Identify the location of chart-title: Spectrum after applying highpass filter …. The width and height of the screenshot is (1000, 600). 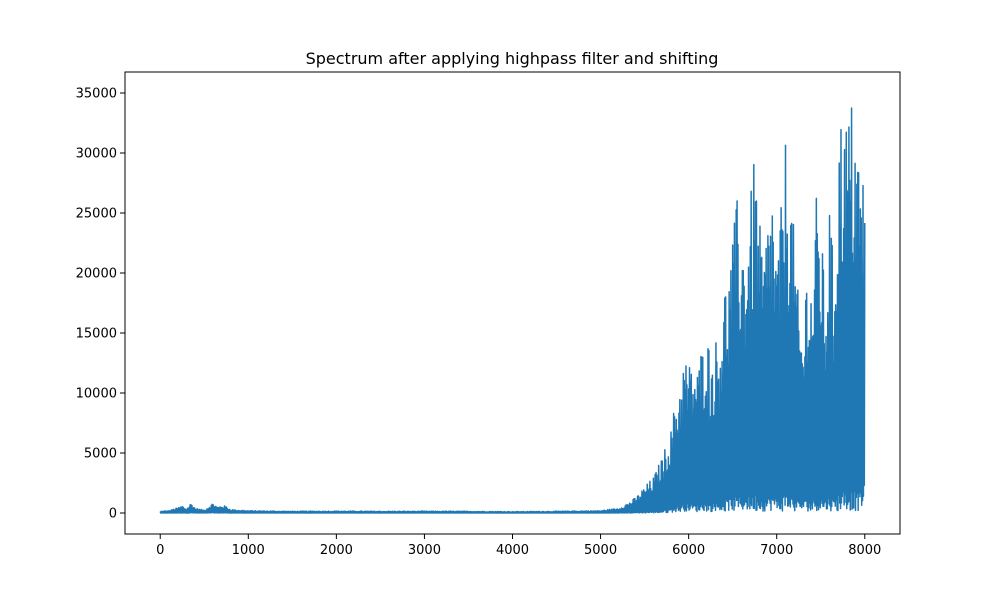
(512, 58).